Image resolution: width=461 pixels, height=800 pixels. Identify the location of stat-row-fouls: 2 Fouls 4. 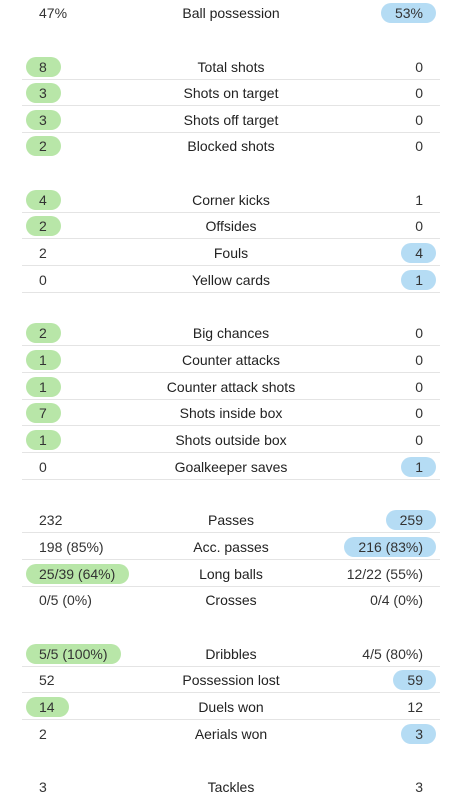
(231, 253).